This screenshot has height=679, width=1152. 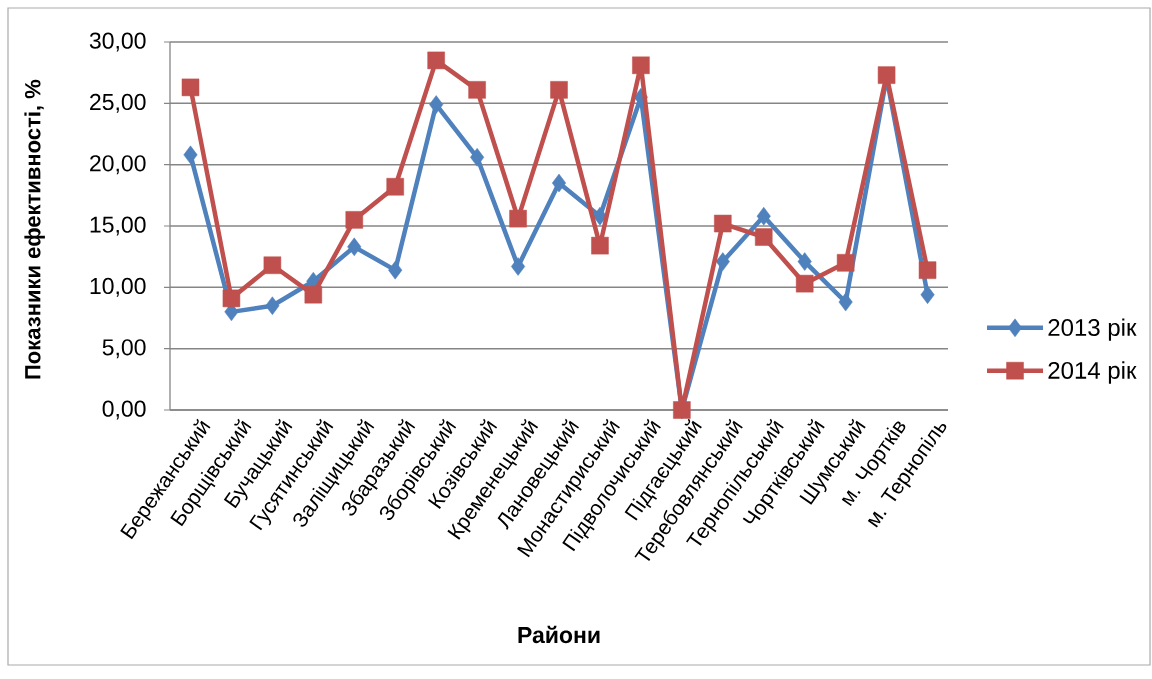 I want to click on y-tick-label: 10,00, so click(x=118, y=287).